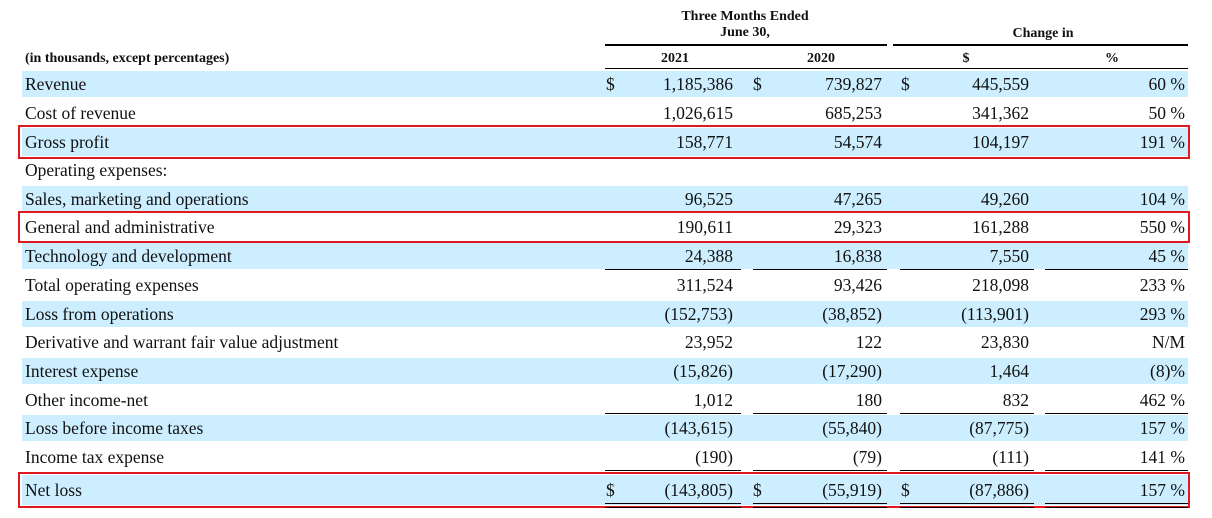 This screenshot has height=518, width=1212. I want to click on column-header-rule, so click(896, 68).